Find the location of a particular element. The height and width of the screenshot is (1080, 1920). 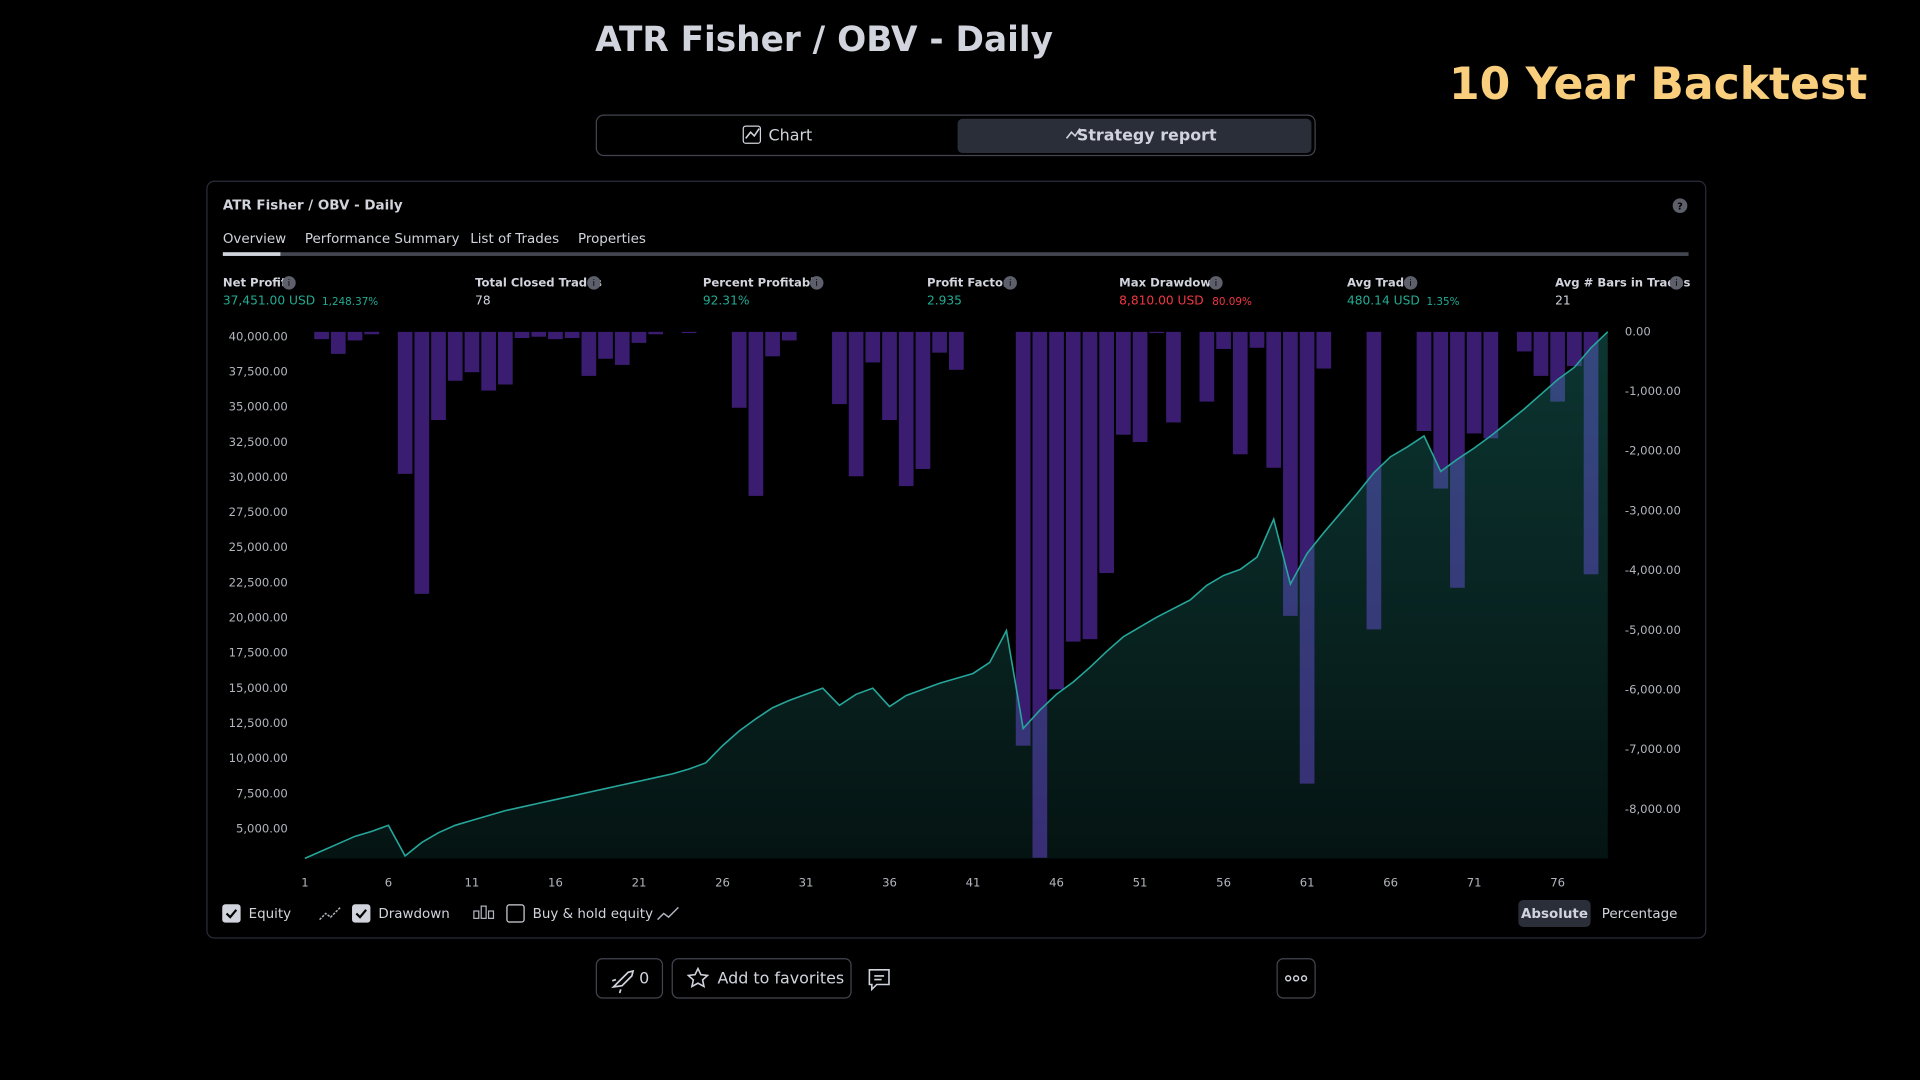

subtab: Overview is located at coordinates (254, 239).